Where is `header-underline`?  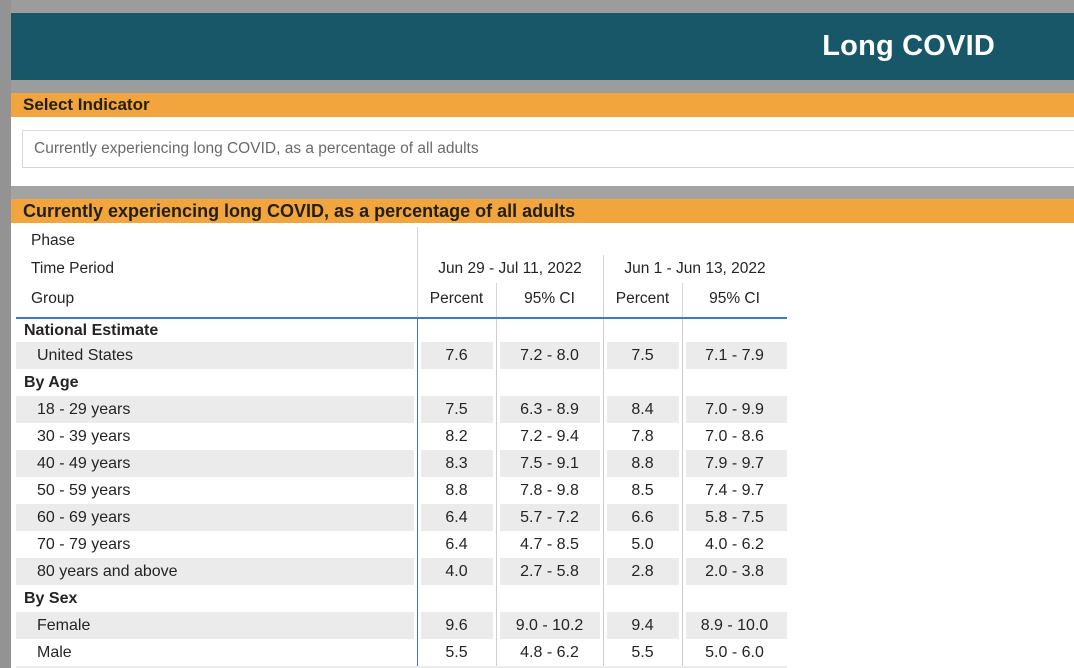 header-underline is located at coordinates (401, 318).